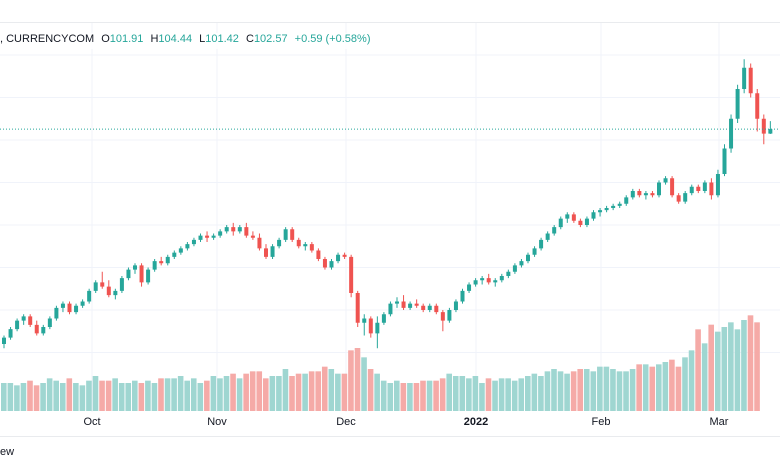 Image resolution: width=780 pixels, height=470 pixels. Describe the element at coordinates (175, 39) in the screenshot. I see `high-value: 104.44` at that location.